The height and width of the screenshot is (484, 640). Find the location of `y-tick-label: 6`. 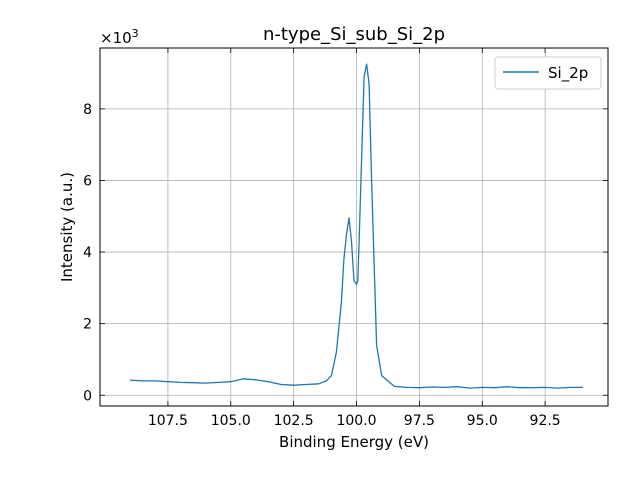

y-tick-label: 6 is located at coordinates (87, 181).